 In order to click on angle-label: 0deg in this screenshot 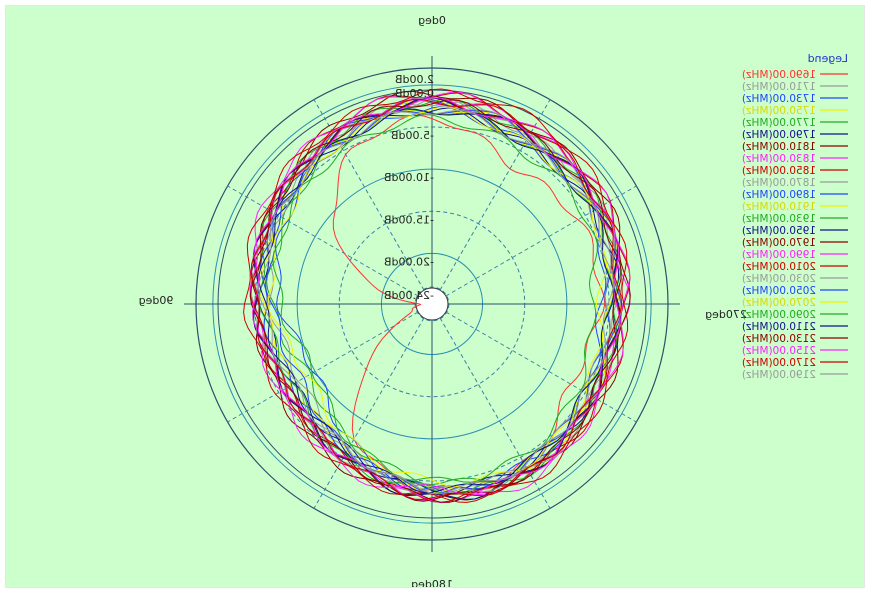, I will do `click(432, 20)`.